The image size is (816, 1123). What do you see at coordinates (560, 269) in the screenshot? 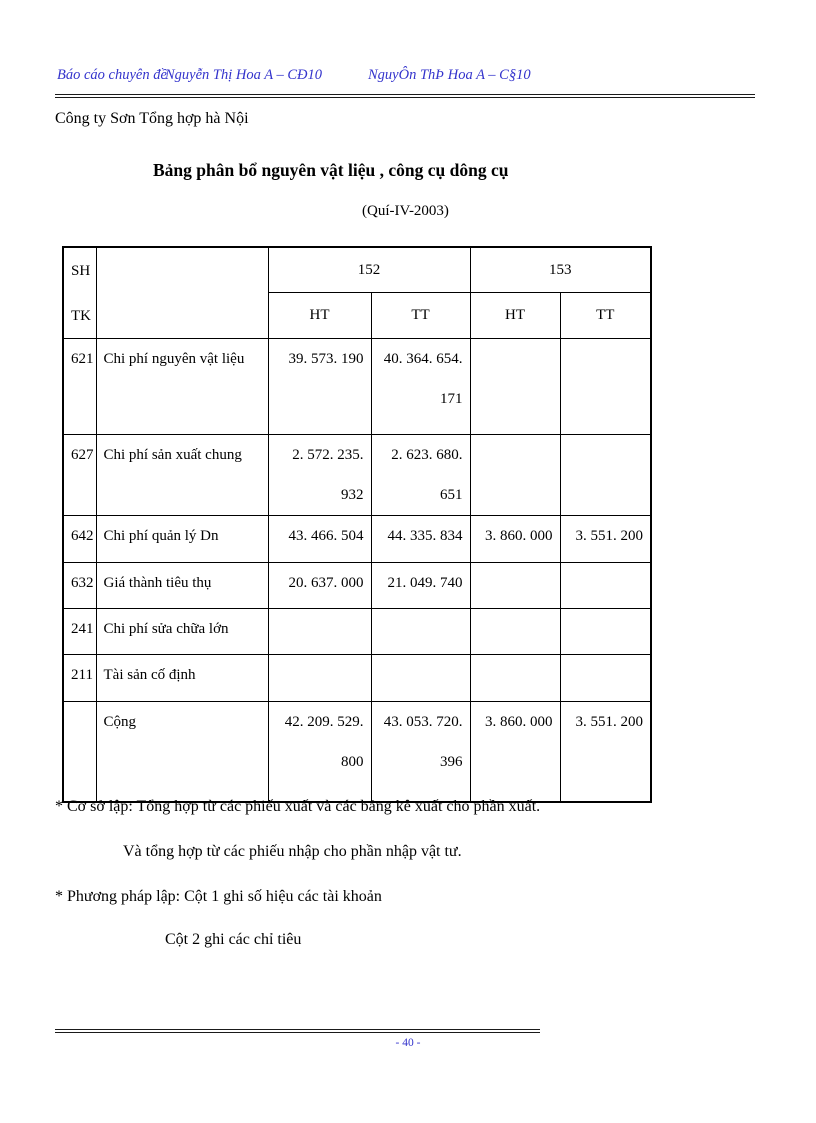
I see `group-header-153: 153` at bounding box center [560, 269].